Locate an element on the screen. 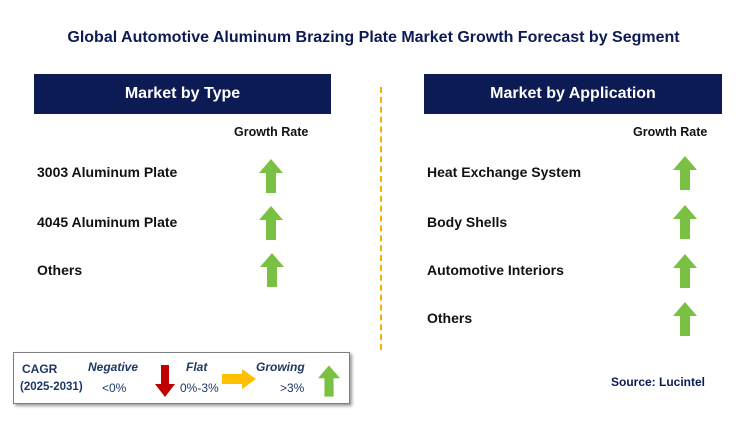  legend-negative-value: <0% is located at coordinates (114, 388).